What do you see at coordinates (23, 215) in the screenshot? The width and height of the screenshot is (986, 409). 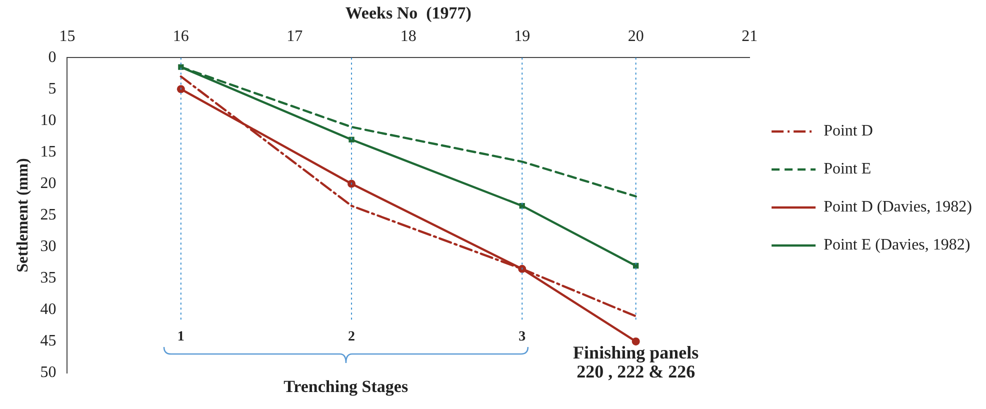 I see `y-axis-title: Settlement (mm)` at bounding box center [23, 215].